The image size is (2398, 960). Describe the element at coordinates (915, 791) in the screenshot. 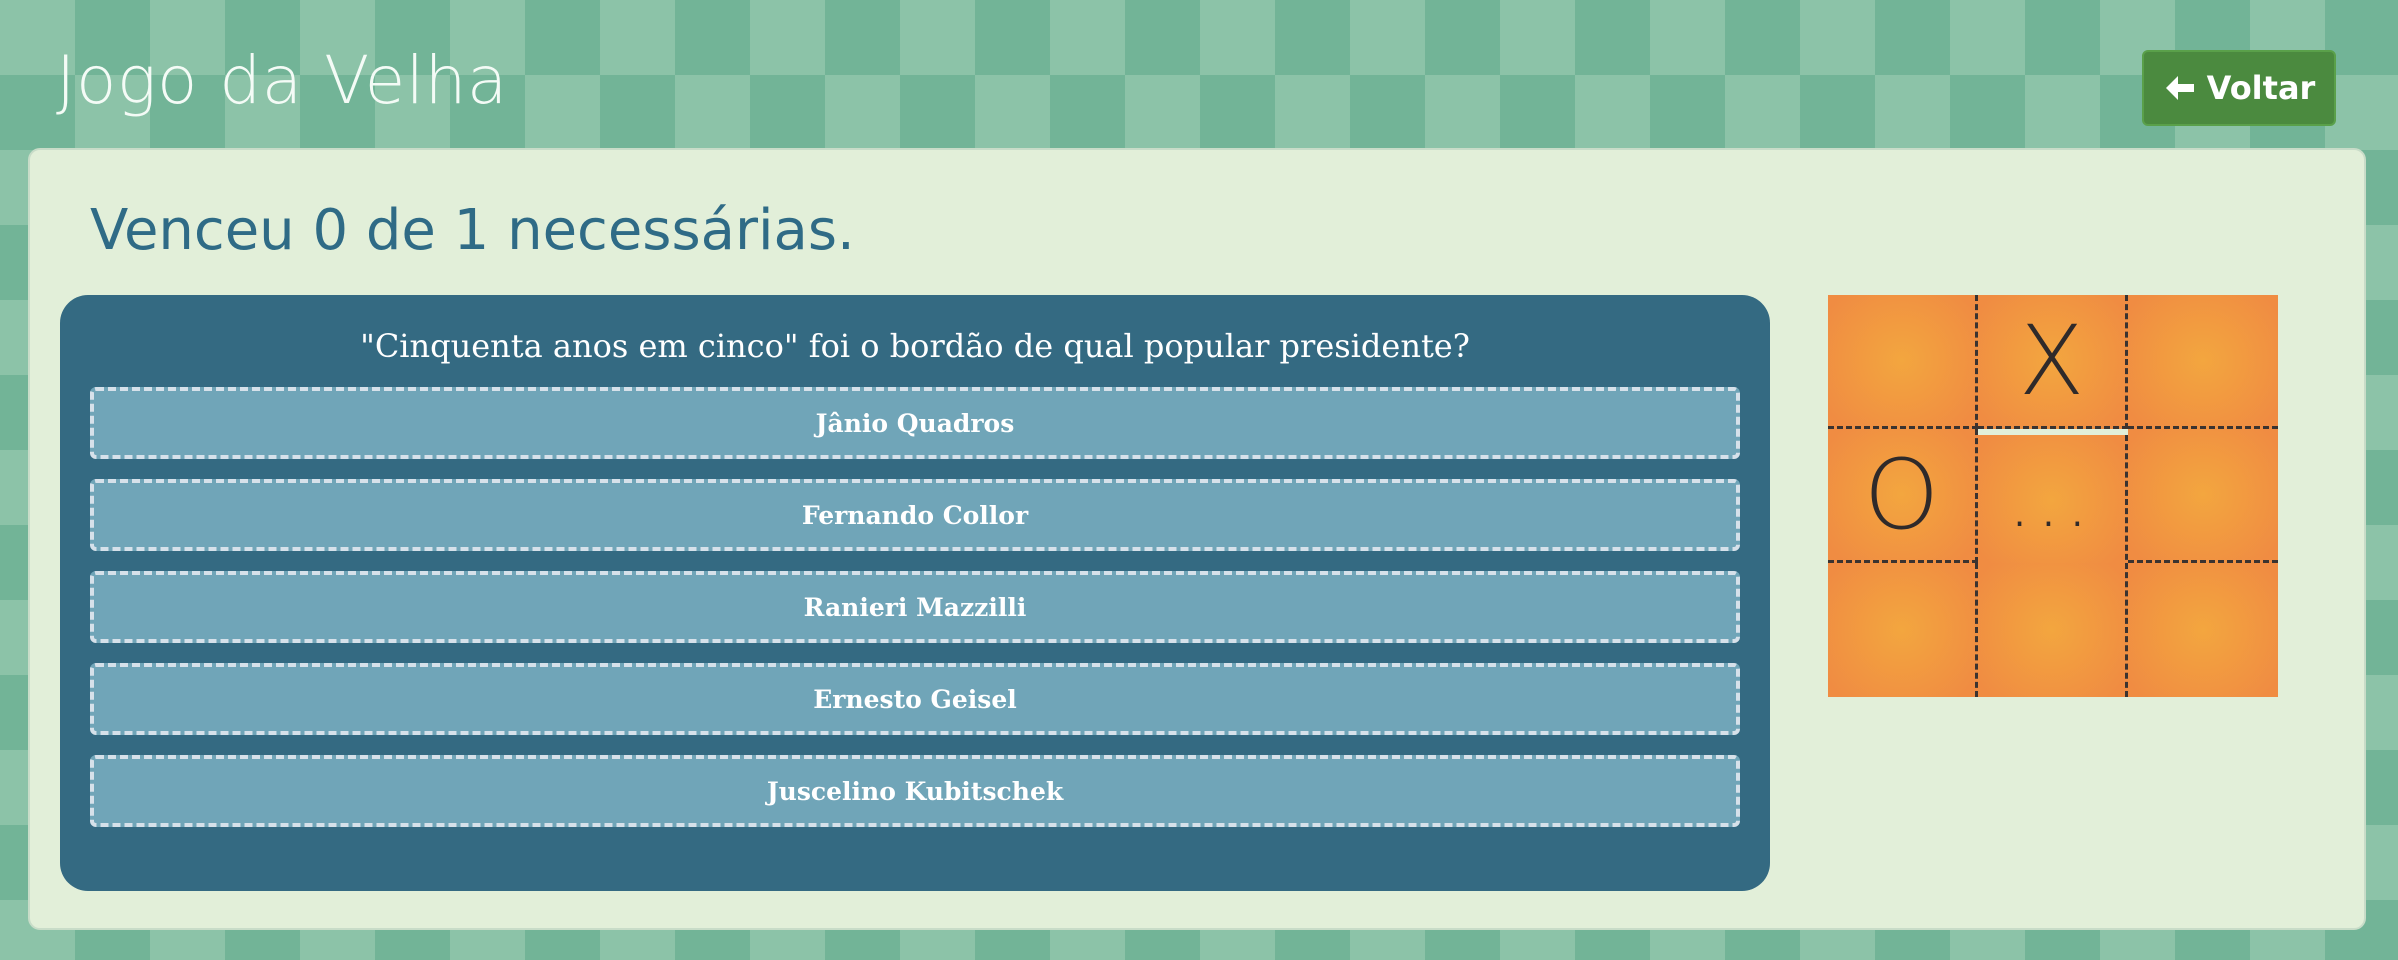

I see `answer-option-5: Juscelino Kubitschek` at that location.